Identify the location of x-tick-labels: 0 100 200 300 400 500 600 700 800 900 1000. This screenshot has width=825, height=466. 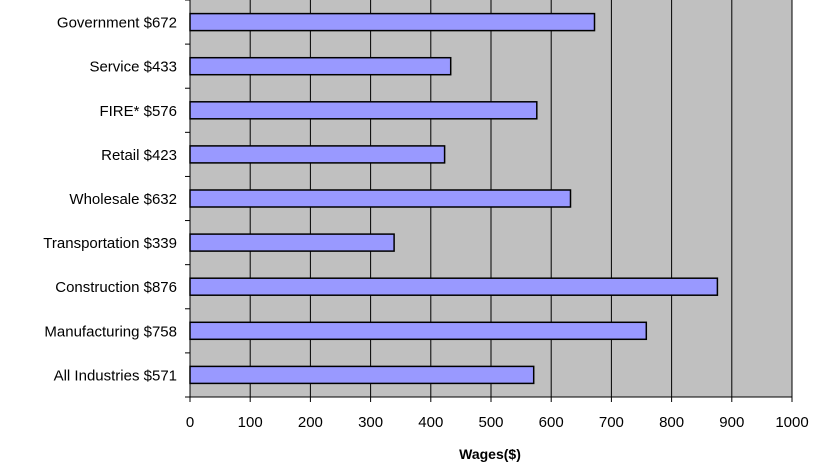
(497, 422).